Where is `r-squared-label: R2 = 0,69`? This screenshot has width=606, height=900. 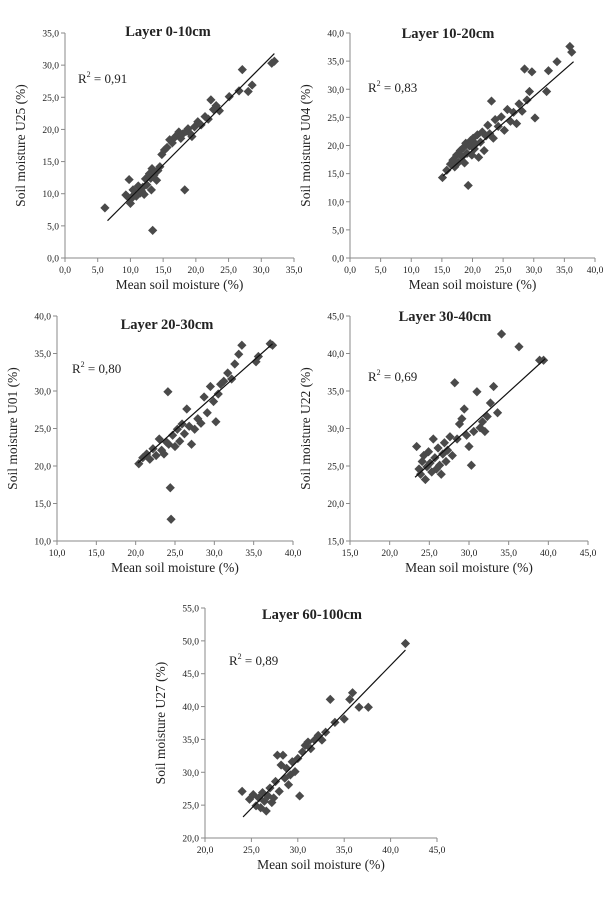 r-squared-label: R2 = 0,69 is located at coordinates (392, 376).